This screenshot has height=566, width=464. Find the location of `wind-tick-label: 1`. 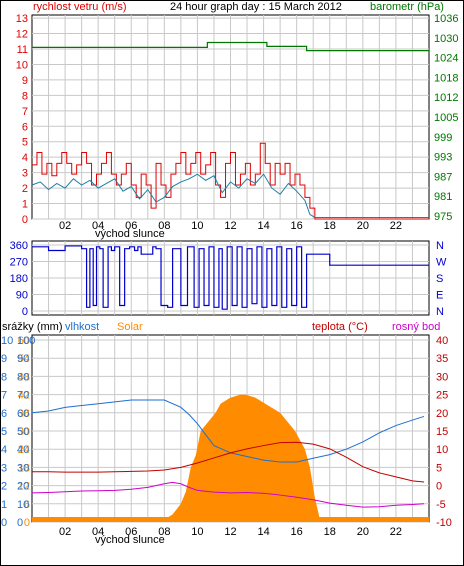

wind-tick-label: 1 is located at coordinates (25, 205).